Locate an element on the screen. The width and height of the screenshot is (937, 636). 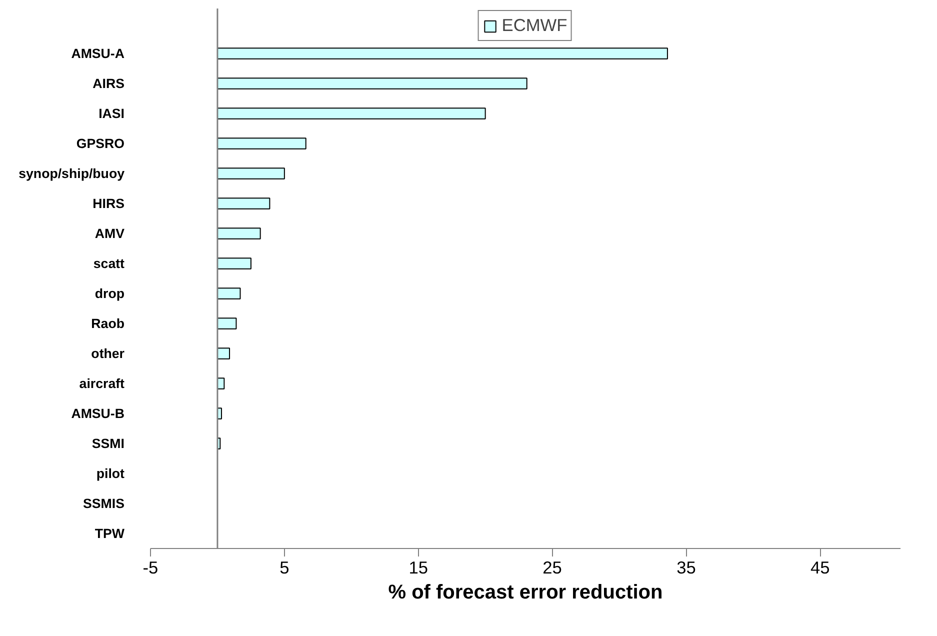
y-tick-label: AMSU-B is located at coordinates (98, 413).